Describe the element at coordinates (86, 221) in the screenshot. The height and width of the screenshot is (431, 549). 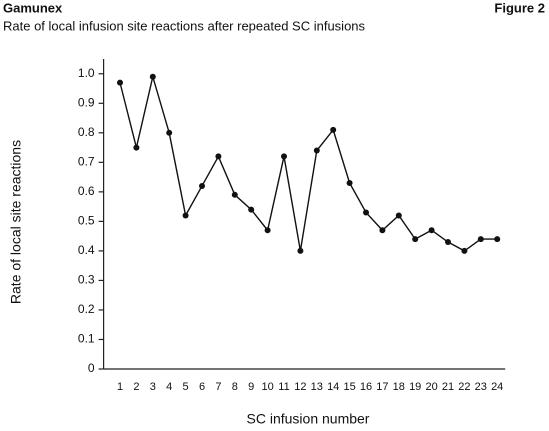
I see `y-tick-label: 0.5` at that location.